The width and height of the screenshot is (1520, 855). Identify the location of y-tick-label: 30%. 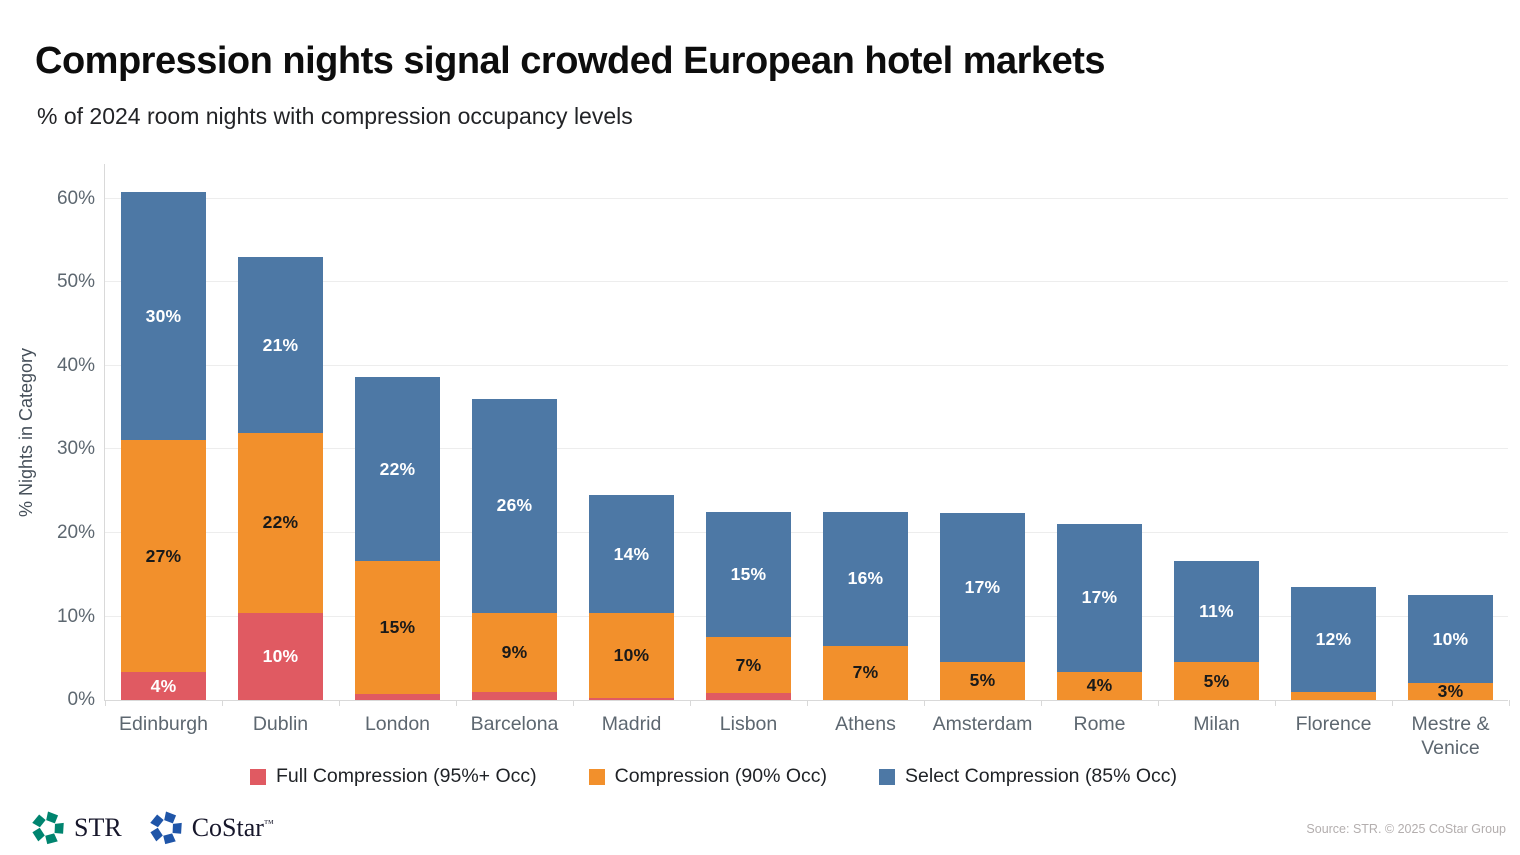
(75, 449).